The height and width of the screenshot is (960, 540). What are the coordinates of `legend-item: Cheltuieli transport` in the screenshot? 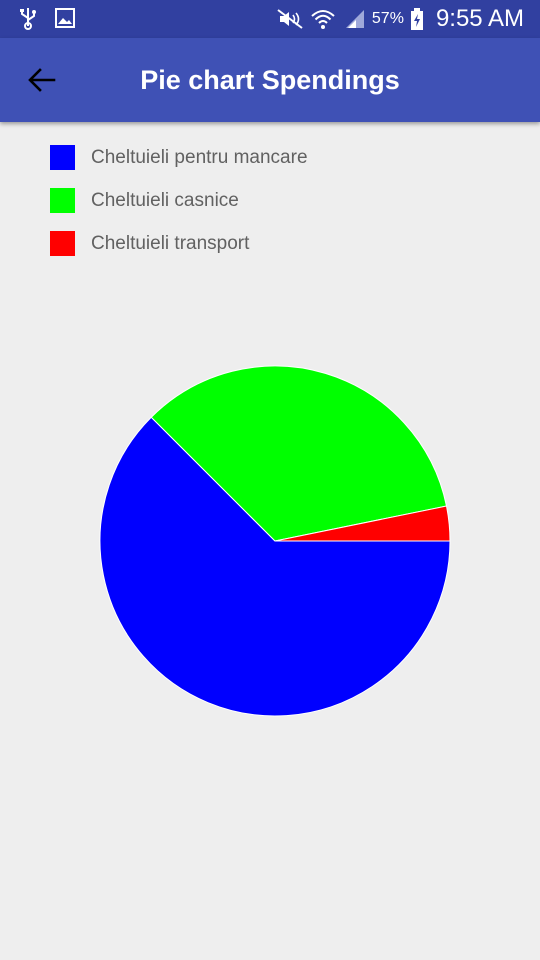 It's located at (179, 243).